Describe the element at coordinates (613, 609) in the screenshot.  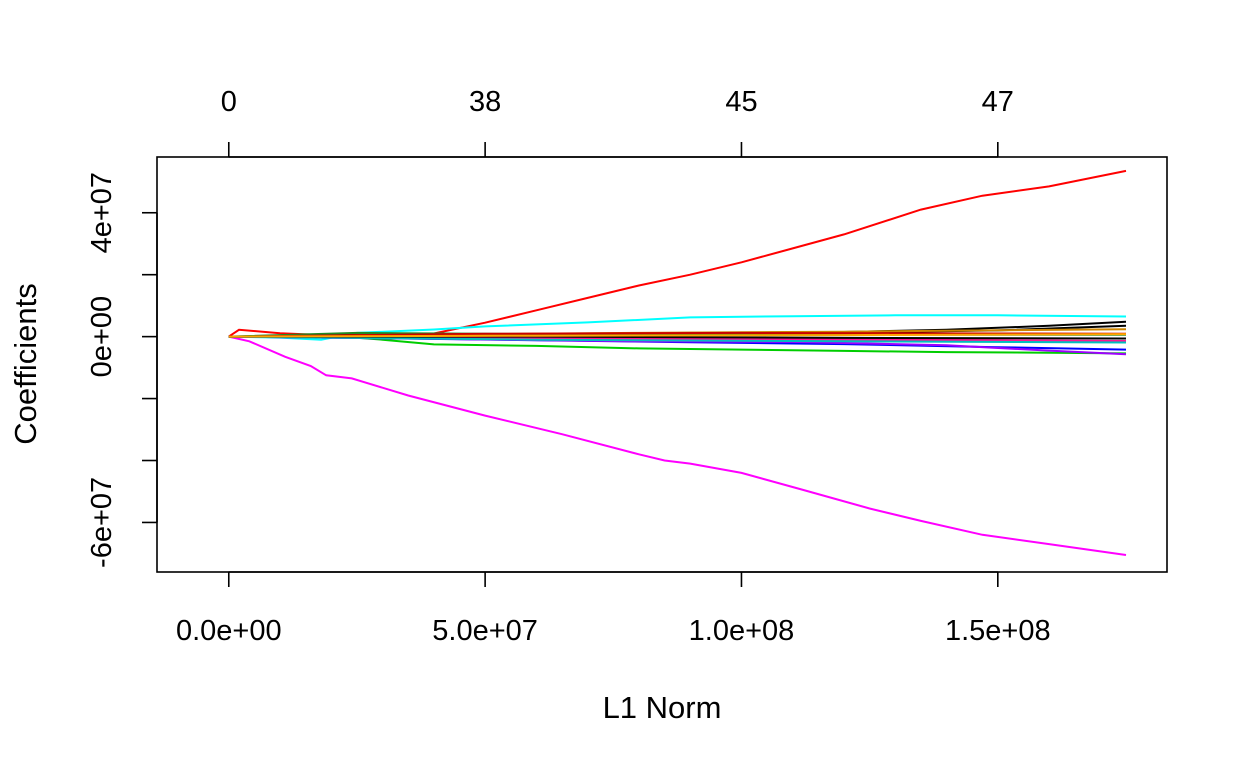
I see `x-axis: 0.0e+00 5.0e+07 1.0e+08 1.5e+08` at that location.